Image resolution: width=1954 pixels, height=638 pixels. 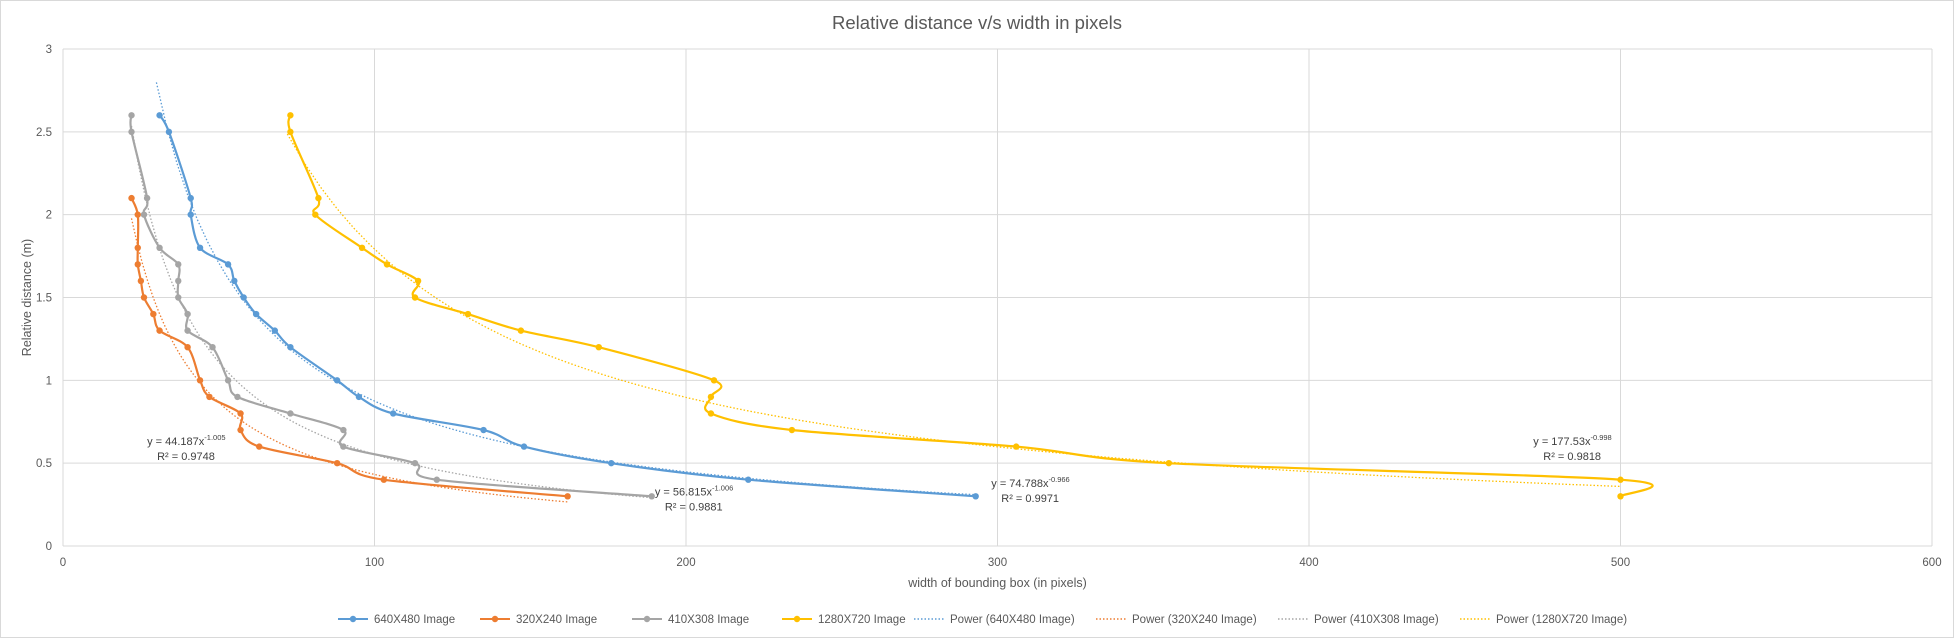 I want to click on legend-item: 410X308 Image, so click(x=690, y=620).